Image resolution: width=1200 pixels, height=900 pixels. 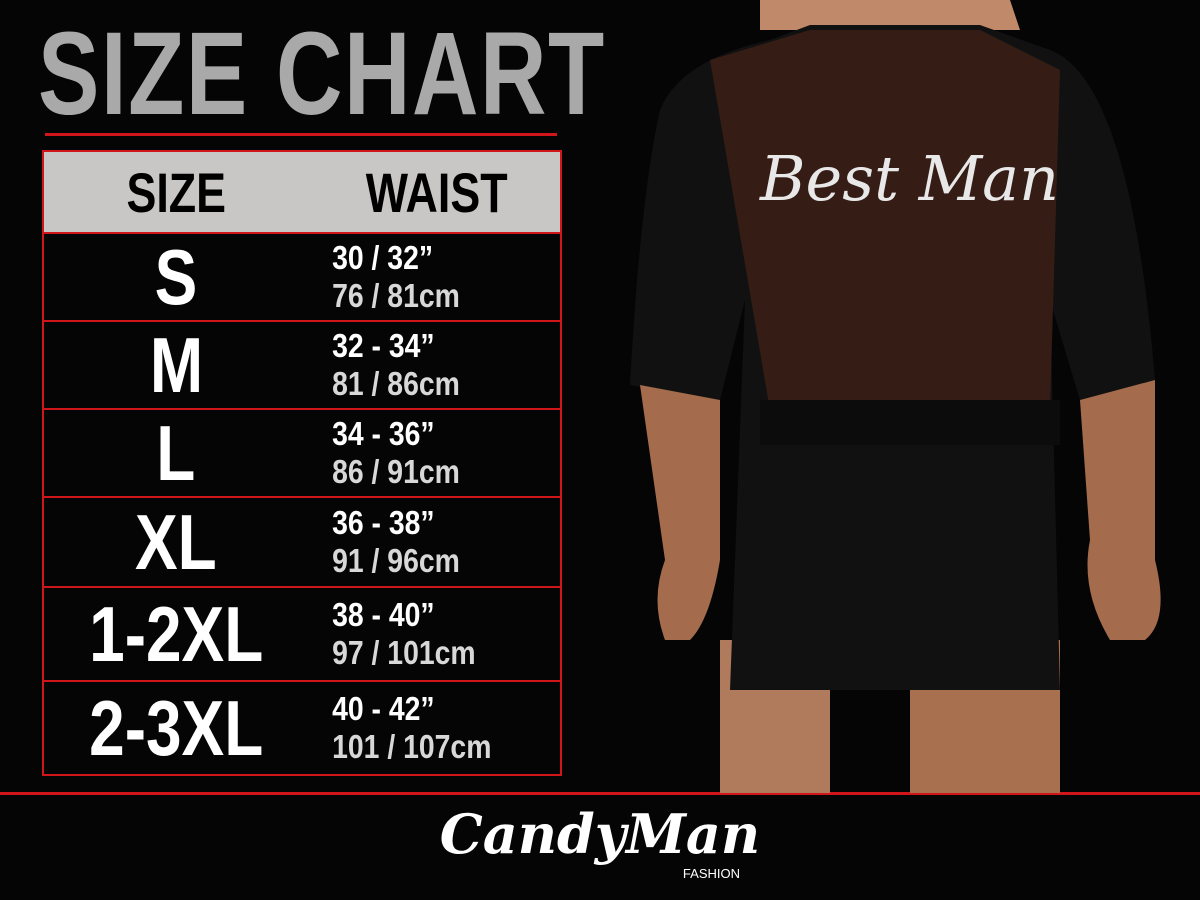 I want to click on waist-cell: 36 - 38” 91 / 96cm, so click(x=416, y=542).